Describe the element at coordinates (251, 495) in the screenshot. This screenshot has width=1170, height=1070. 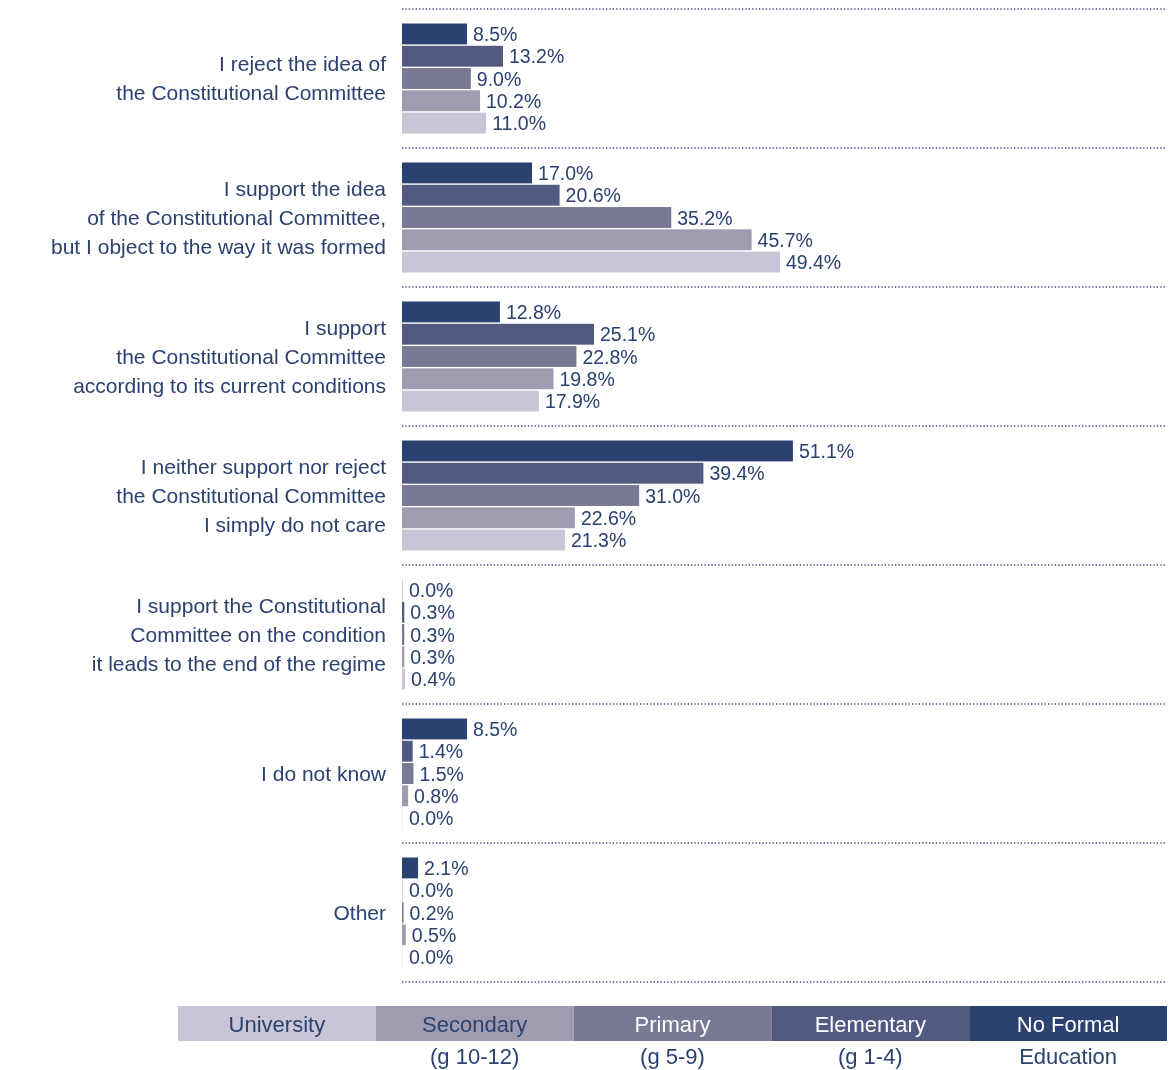
I see `y-tick-label: I neither support nor reject the Constitutional Committee I simply do not care` at that location.